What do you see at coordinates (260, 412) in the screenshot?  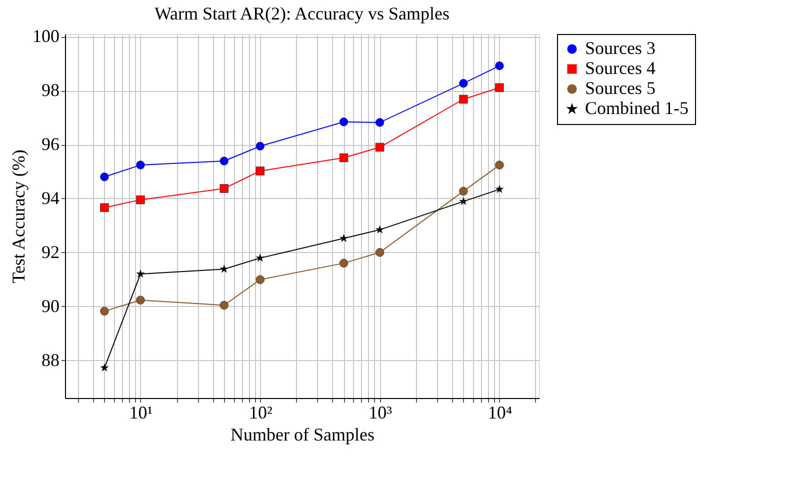 I see `x-tick-label: 10²` at bounding box center [260, 412].